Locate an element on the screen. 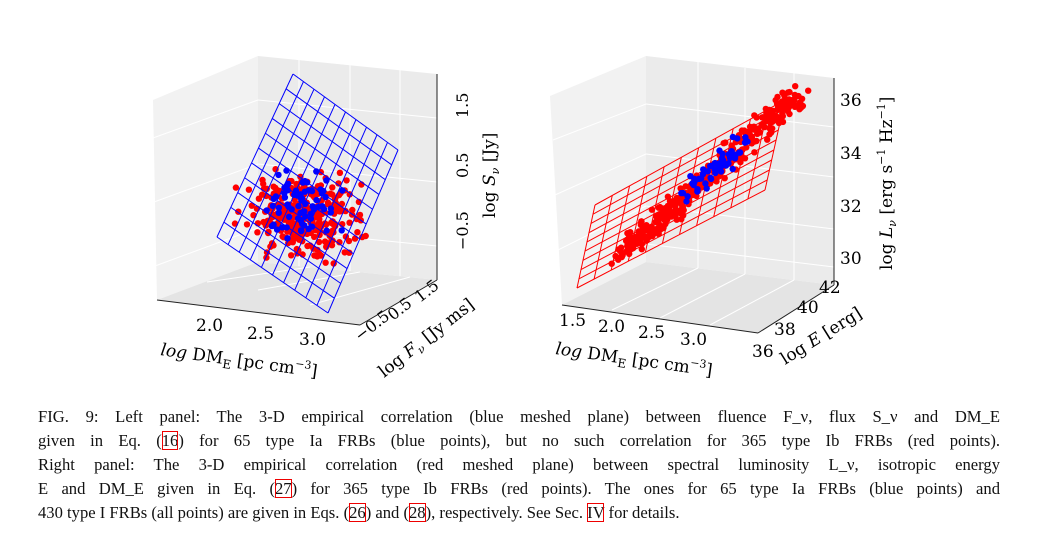  caption-text: ) and ( is located at coordinates (387, 512).